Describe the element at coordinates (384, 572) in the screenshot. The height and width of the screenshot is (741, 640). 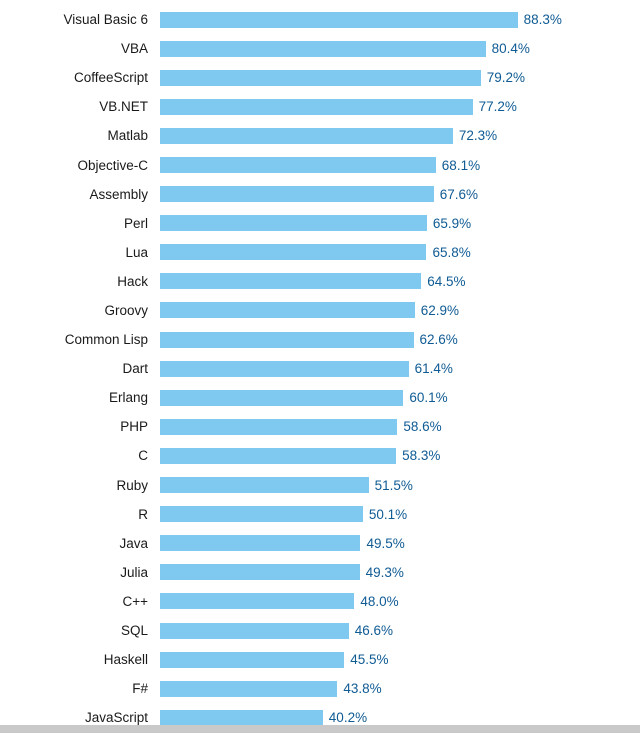
I see `value-label: 49.3%` at that location.